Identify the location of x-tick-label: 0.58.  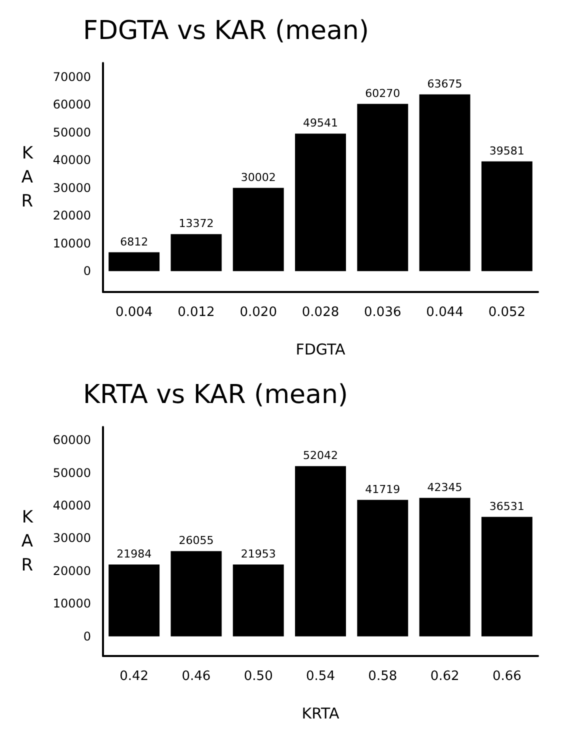
(383, 676).